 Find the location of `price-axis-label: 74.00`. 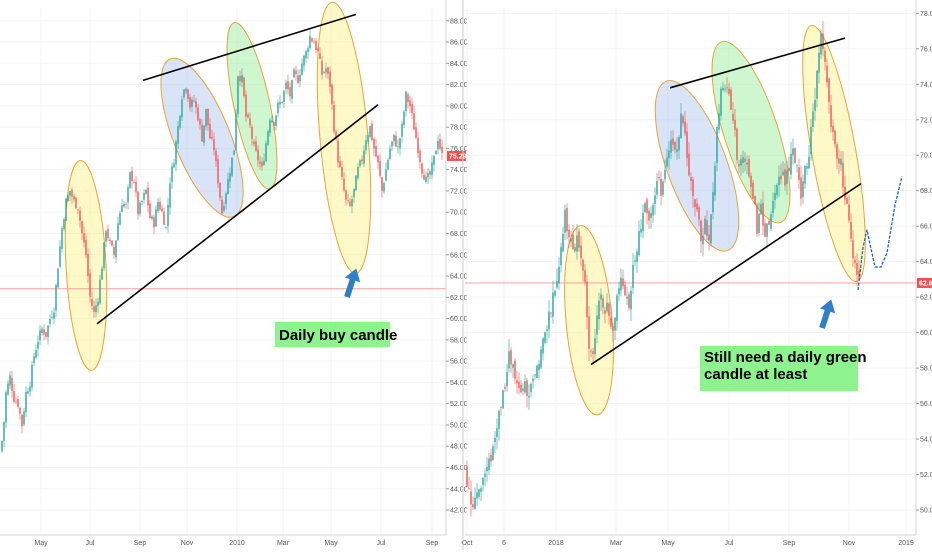

price-axis-label: 74.00 is located at coordinates (459, 170).